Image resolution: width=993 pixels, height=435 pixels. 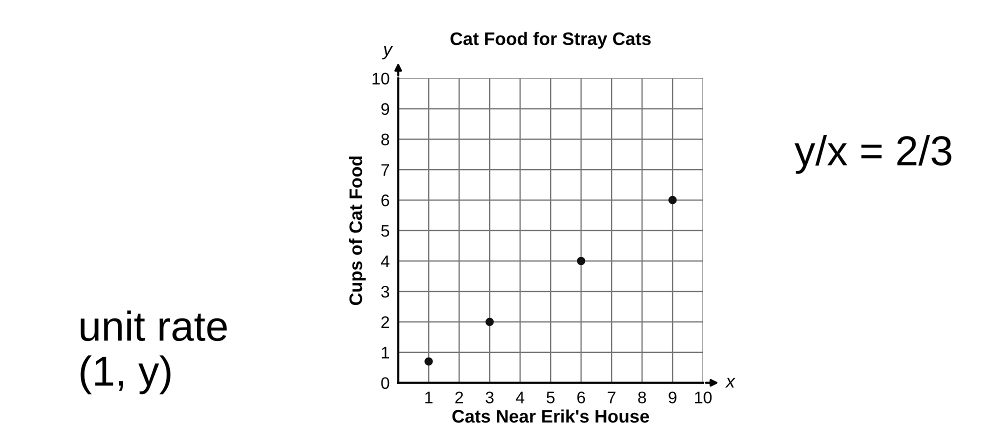 I want to click on x-tick-label: 1, so click(x=428, y=398).